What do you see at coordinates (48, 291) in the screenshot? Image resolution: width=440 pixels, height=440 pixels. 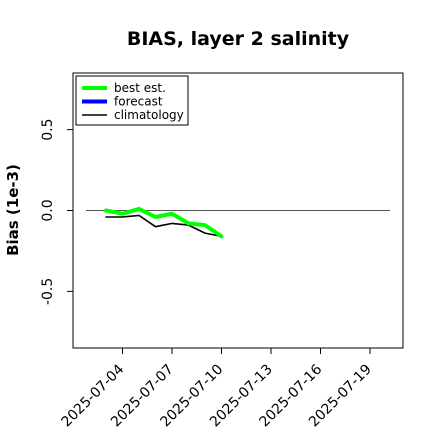 I see `y-tick-label: -0.5` at bounding box center [48, 291].